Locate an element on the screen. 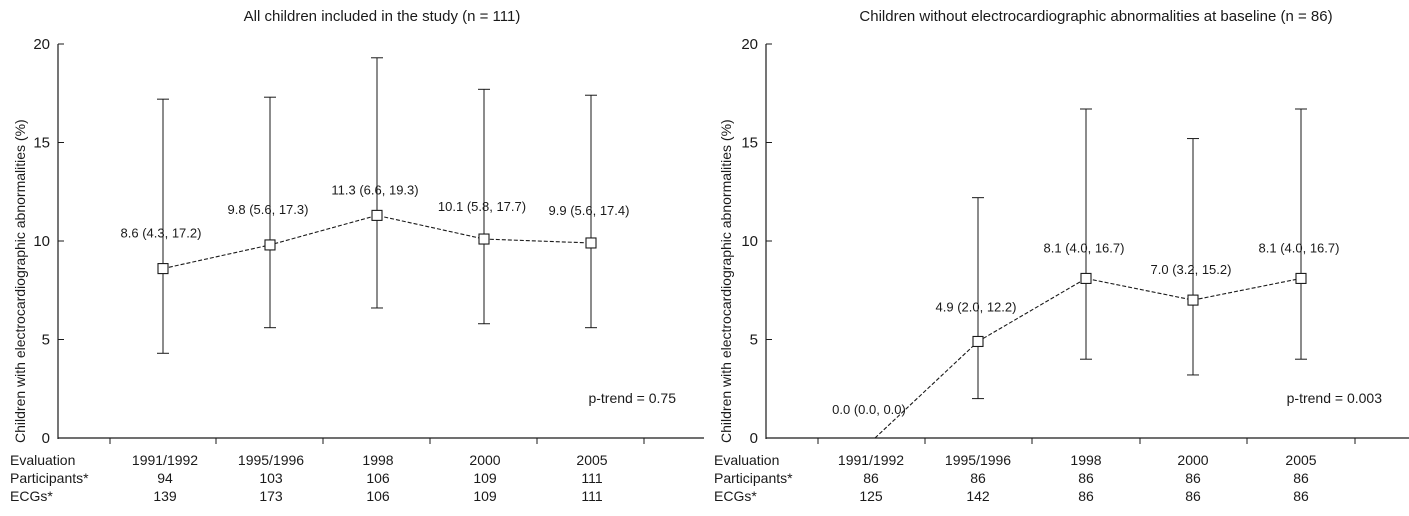 This screenshot has height=516, width=1409. data-label: 11.3 (6.6, 19.3) is located at coordinates (374, 189).